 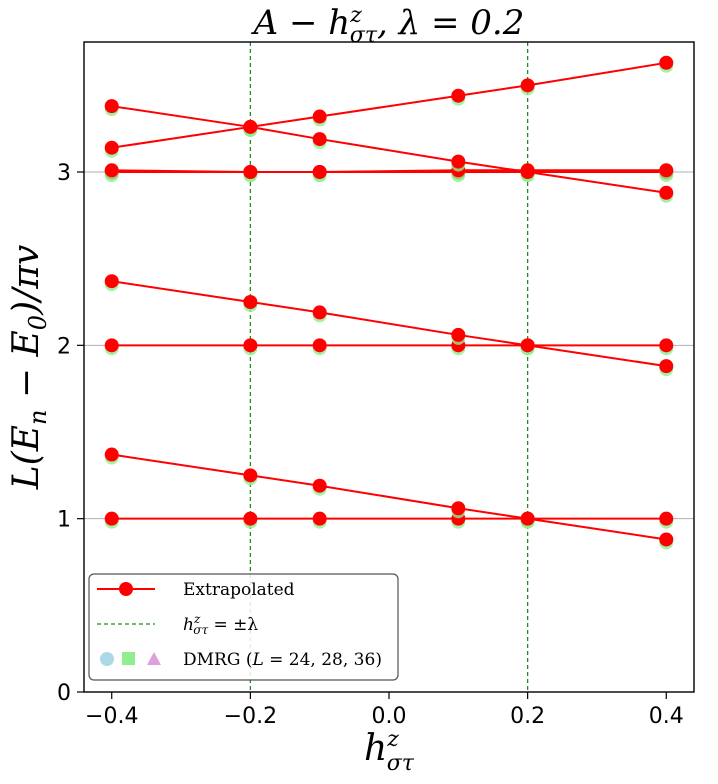 I want to click on legend-extrapolated-label: Extrapolated, so click(x=239, y=590).